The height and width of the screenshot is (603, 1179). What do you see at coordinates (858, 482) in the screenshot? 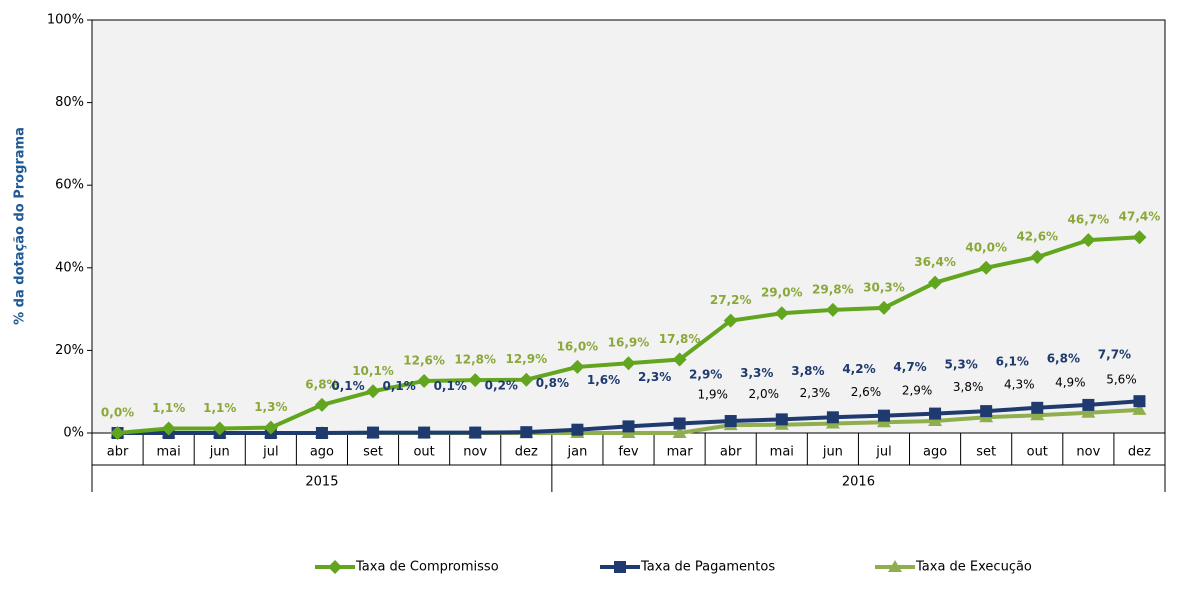
I see `group-label: 2016` at bounding box center [858, 482].